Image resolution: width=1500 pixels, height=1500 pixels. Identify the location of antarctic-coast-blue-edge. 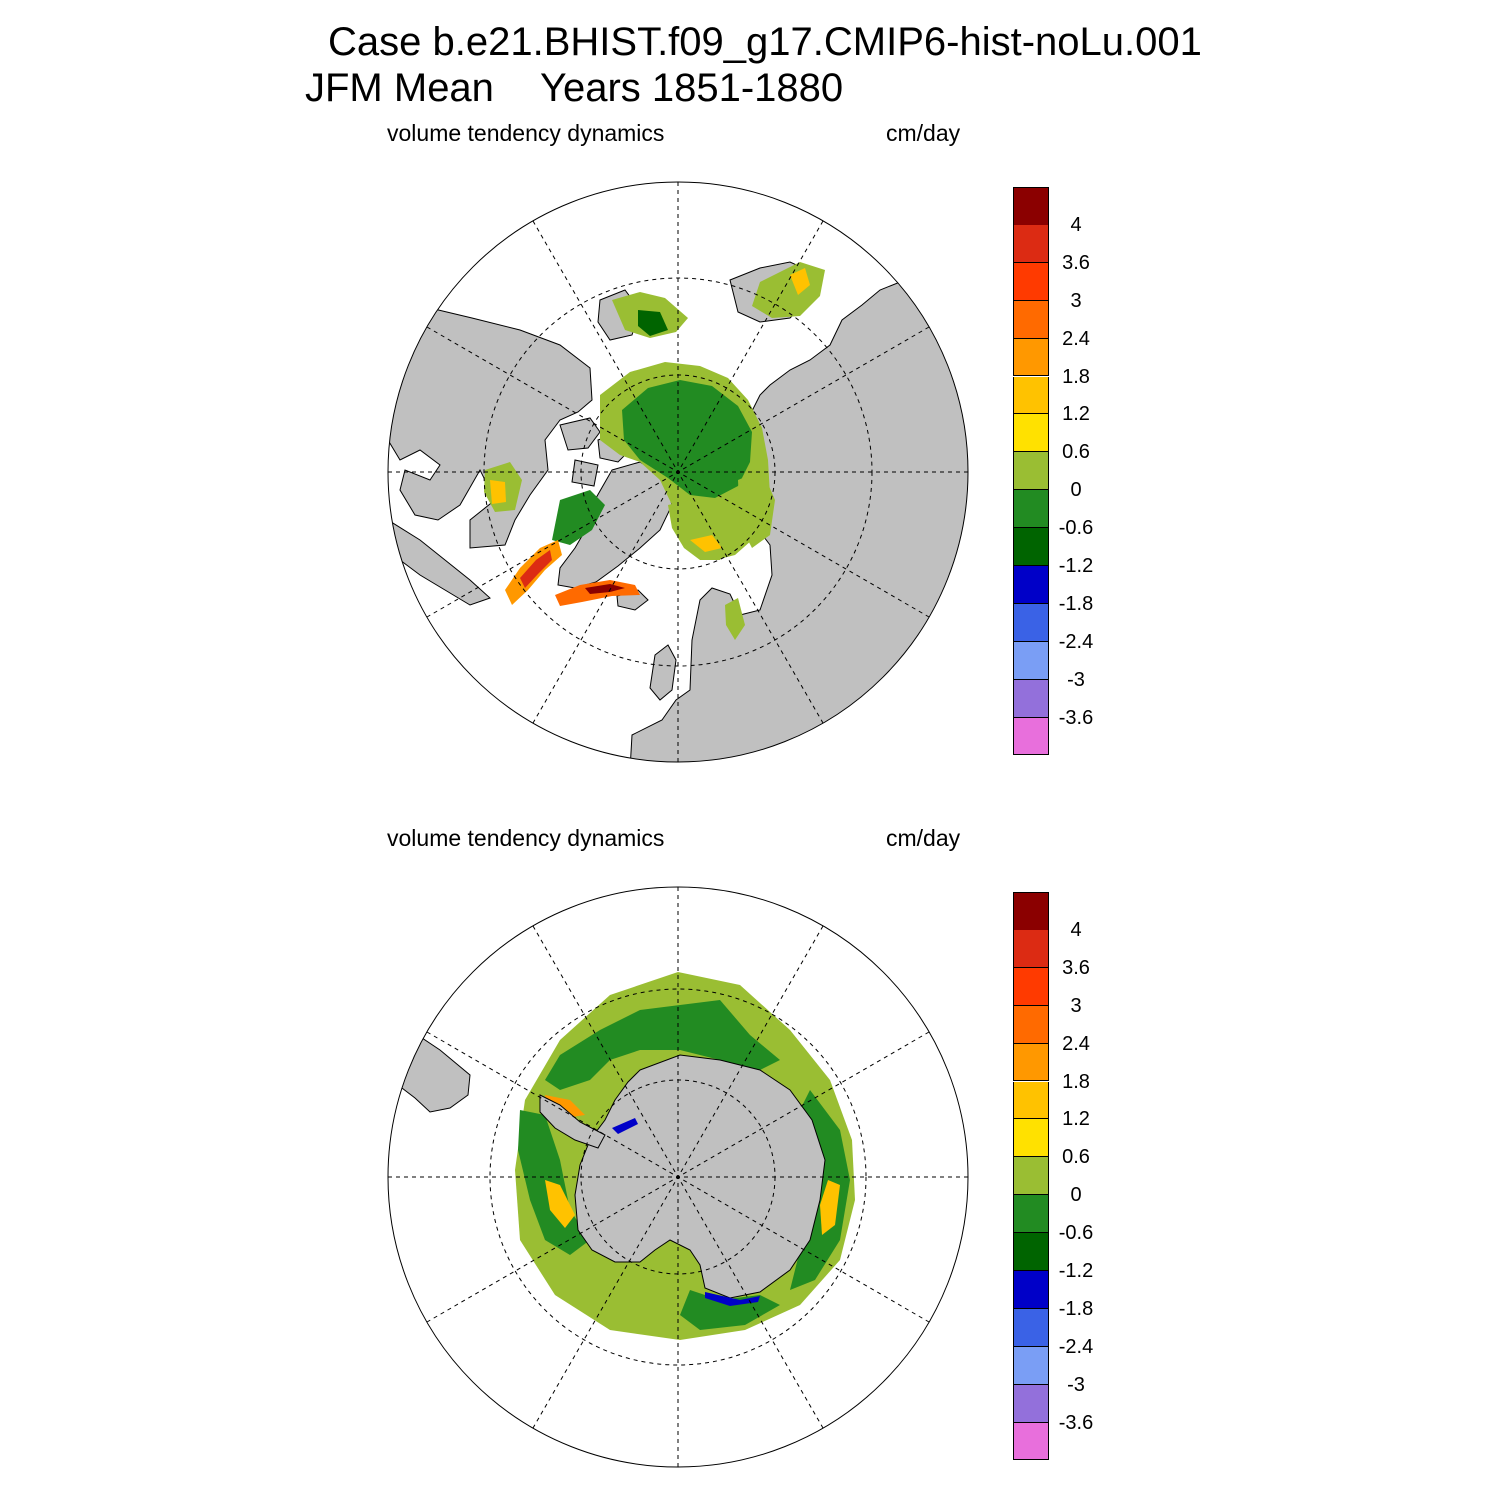
(625, 1126).